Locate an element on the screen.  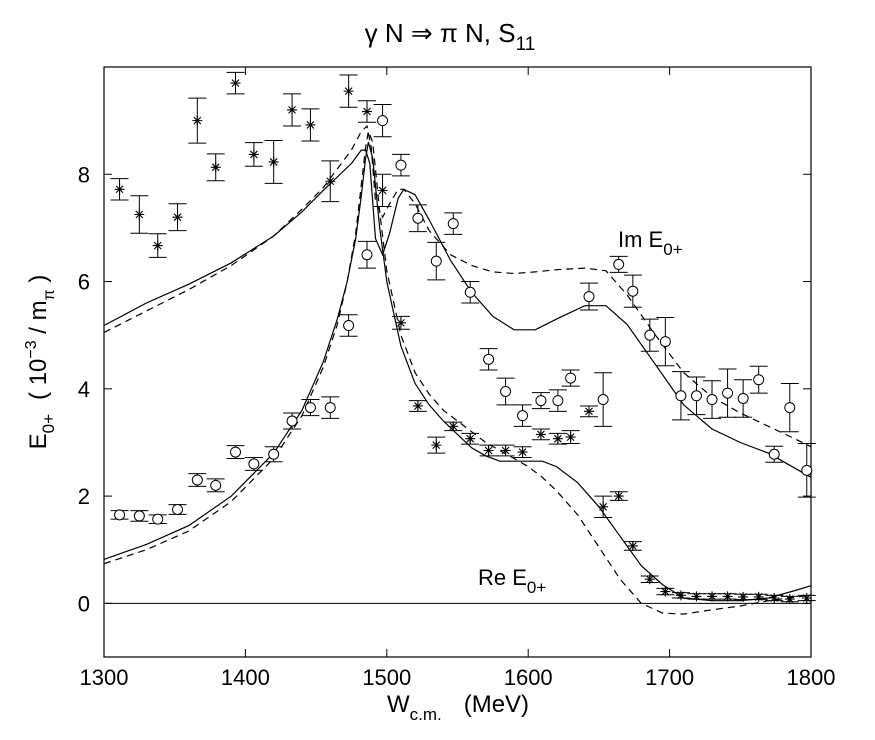
x-tick-label: 1500 is located at coordinates (386, 677).